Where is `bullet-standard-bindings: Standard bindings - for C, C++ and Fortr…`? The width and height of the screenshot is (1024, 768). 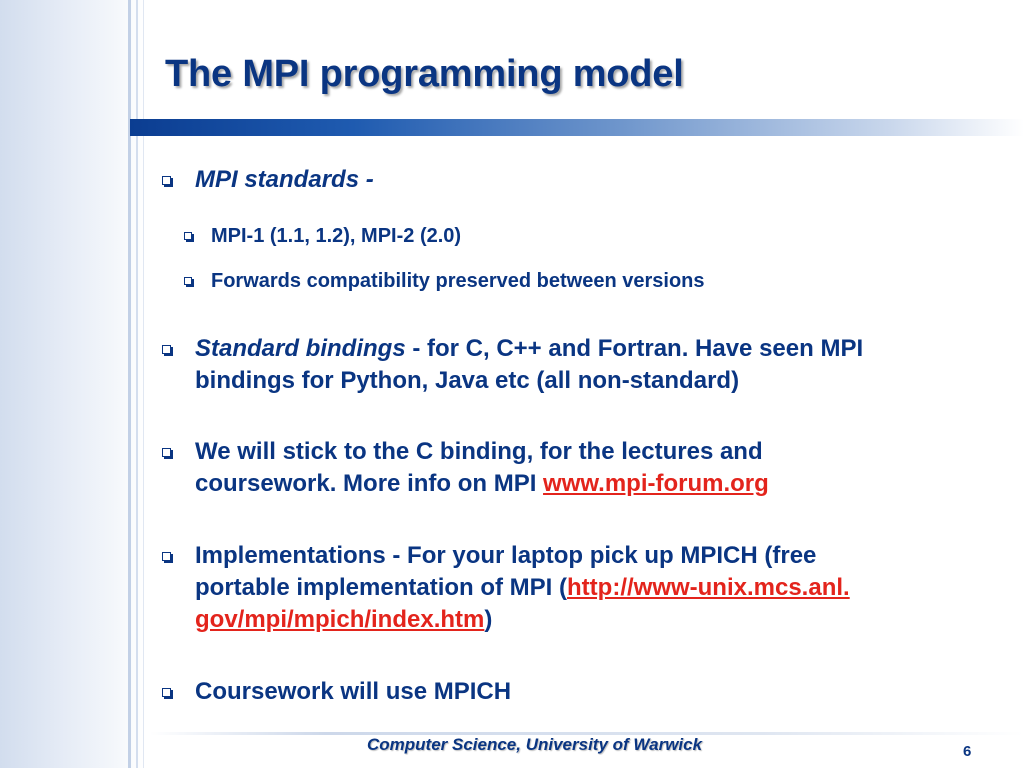
bullet-standard-bindings: Standard bindings - for C, C++ and Fortr… is located at coordinates (512, 365).